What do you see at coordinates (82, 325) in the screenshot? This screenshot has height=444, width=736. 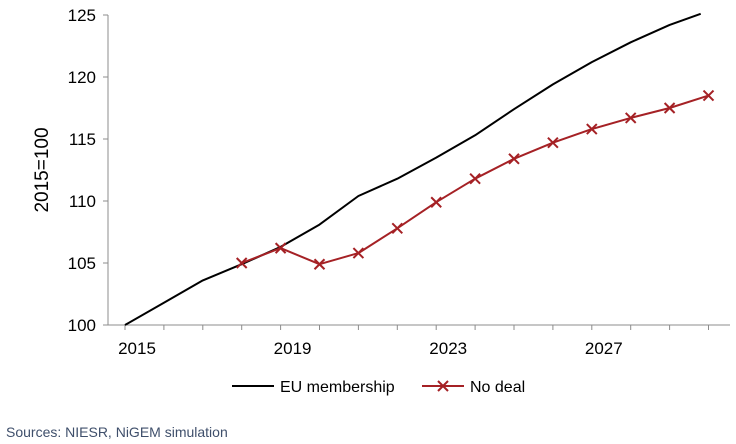 I see `y-tick-label: 100` at bounding box center [82, 325].